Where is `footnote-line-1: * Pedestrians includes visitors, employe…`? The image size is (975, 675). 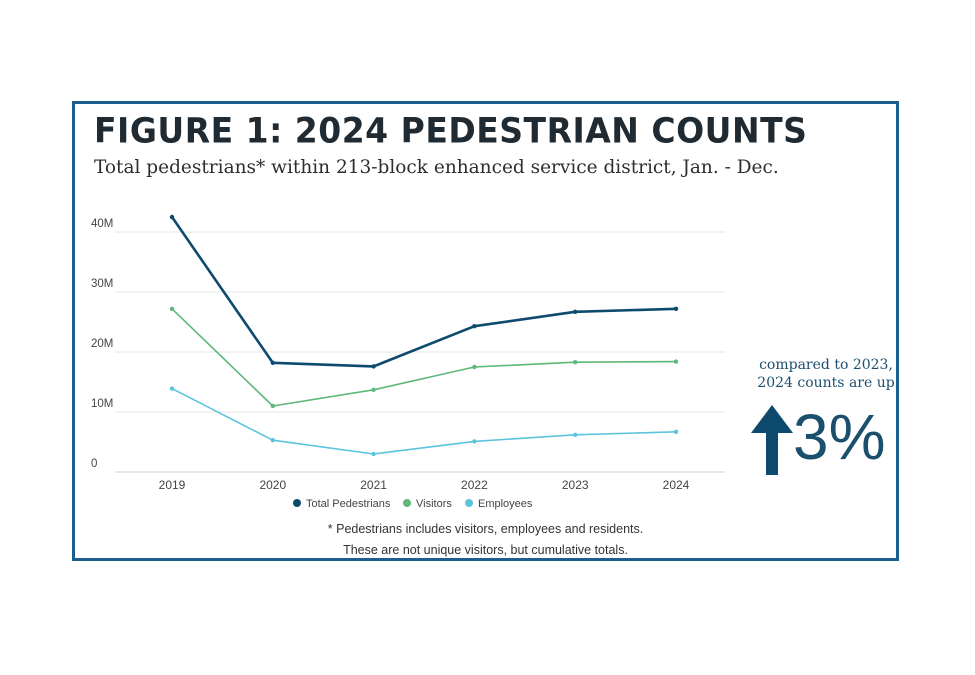
footnote-line-1: * Pedestrians includes visitors, employe… is located at coordinates (485, 529).